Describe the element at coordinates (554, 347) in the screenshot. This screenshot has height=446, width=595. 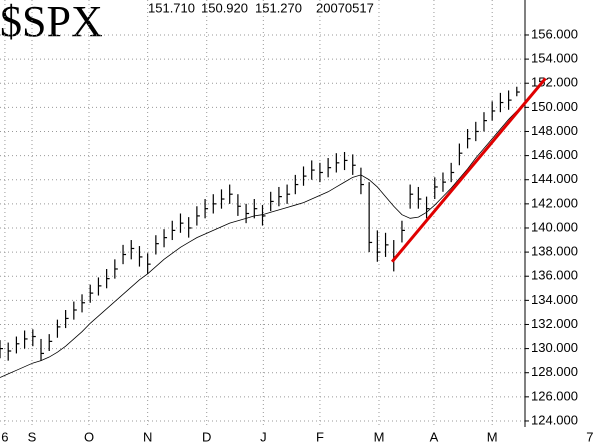
I see `y-tick-label: 130.000` at that location.